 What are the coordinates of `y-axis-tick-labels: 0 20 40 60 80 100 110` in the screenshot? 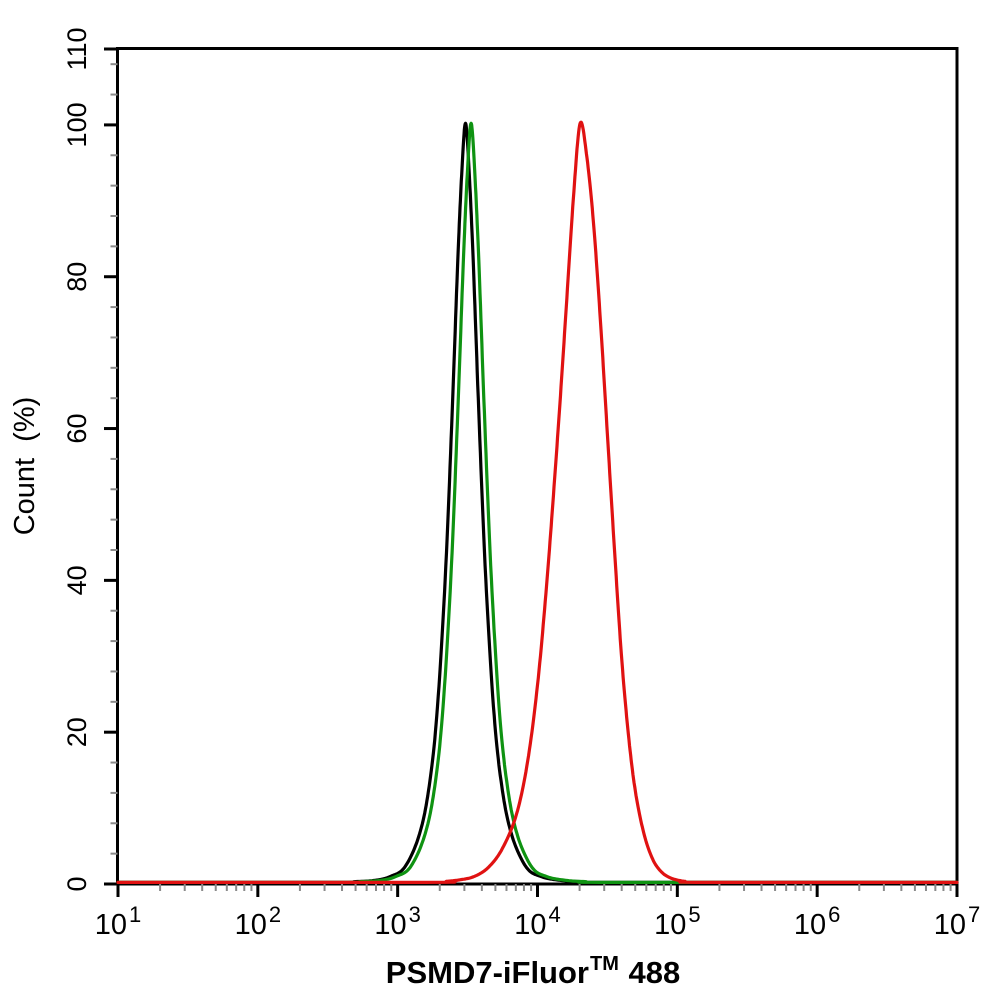 It's located at (77, 459).